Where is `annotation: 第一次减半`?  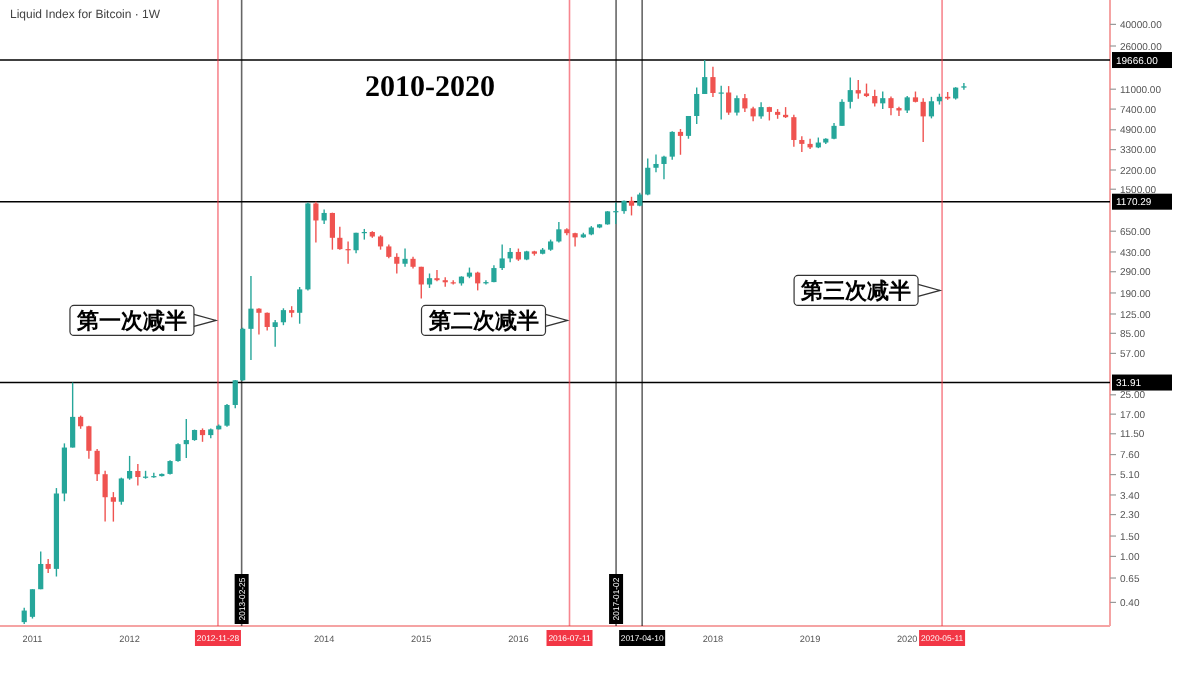
annotation: 第一次减半 is located at coordinates (130, 321).